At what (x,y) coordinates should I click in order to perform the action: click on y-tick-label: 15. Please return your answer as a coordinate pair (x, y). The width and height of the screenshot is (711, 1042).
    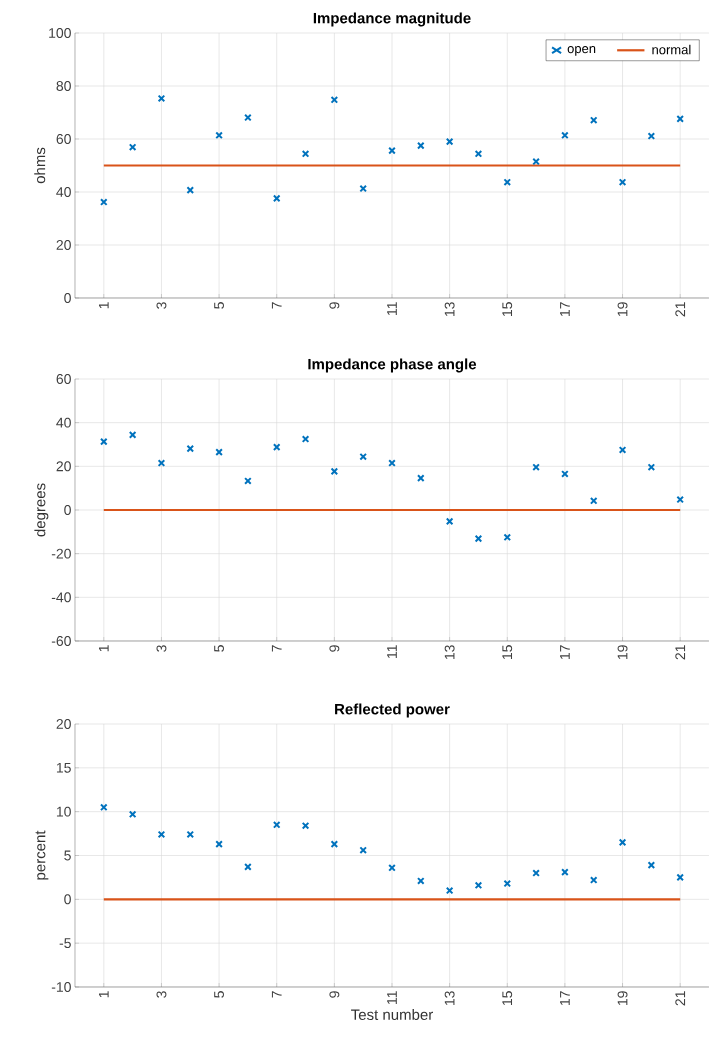
    Looking at the image, I should click on (63, 767).